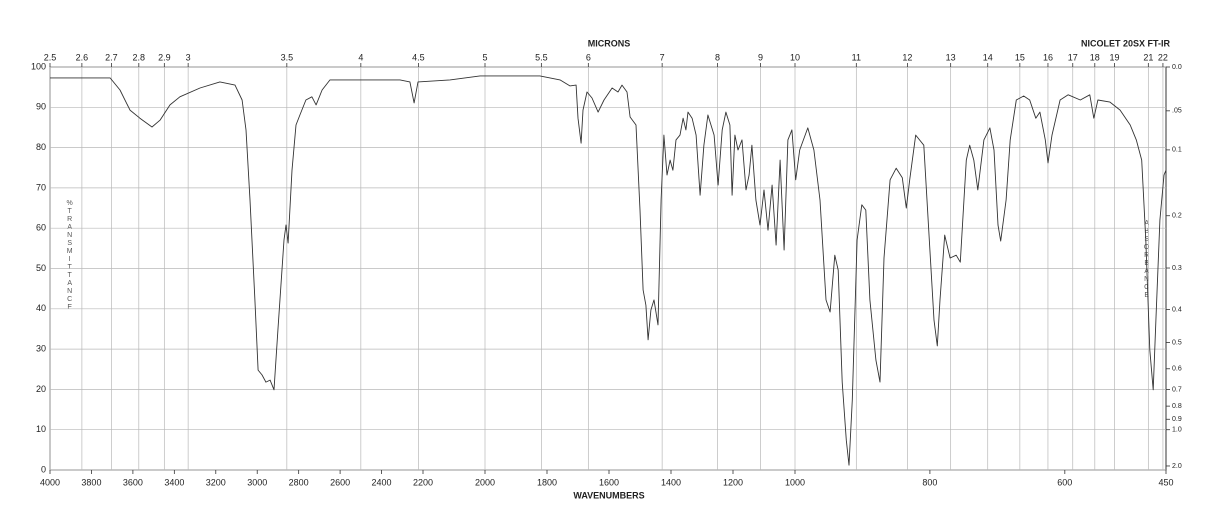 The width and height of the screenshot is (1218, 528). I want to click on y2-tick-label: 0.6, so click(1177, 369).